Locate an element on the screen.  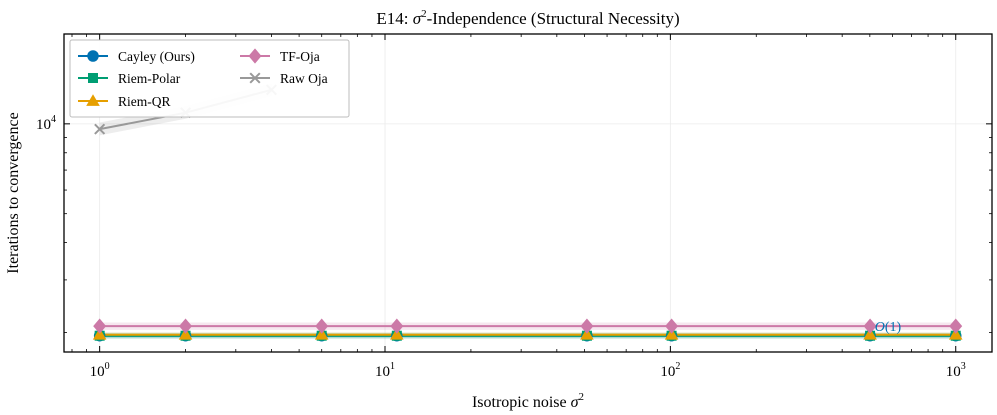
x-axis-title: Isotropic noise σ2 is located at coordinates (528, 401).